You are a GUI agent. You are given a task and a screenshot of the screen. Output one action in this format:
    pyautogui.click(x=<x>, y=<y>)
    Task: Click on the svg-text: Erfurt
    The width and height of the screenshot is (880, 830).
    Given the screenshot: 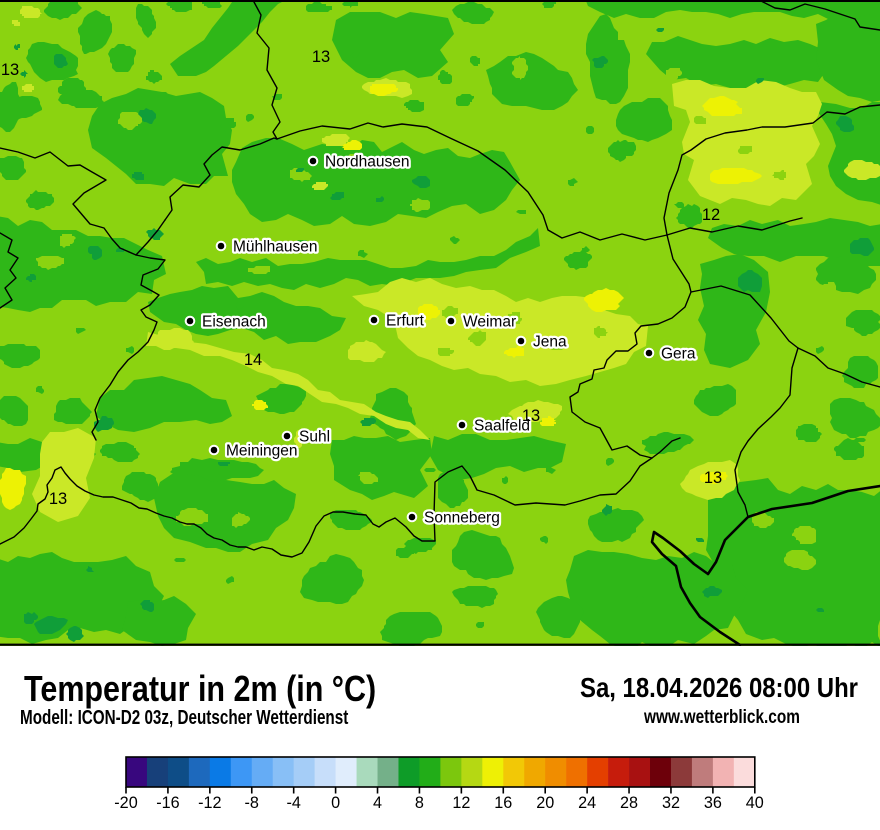 What is the action you would take?
    pyautogui.click(x=405, y=321)
    